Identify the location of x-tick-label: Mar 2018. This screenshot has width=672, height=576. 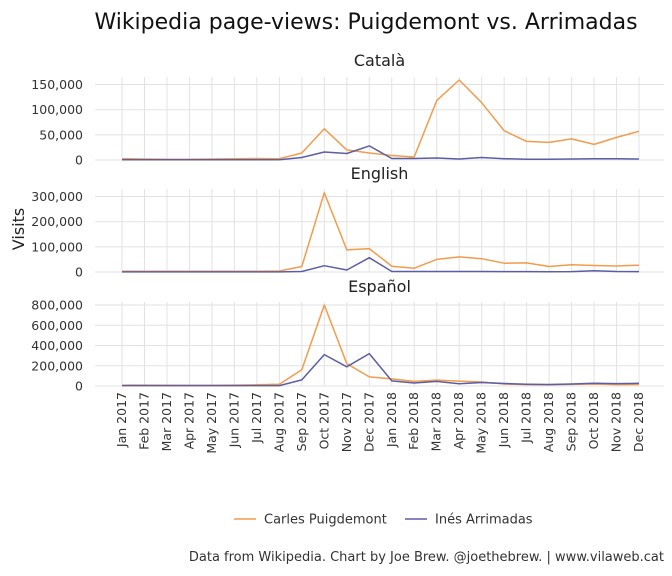
(436, 421).